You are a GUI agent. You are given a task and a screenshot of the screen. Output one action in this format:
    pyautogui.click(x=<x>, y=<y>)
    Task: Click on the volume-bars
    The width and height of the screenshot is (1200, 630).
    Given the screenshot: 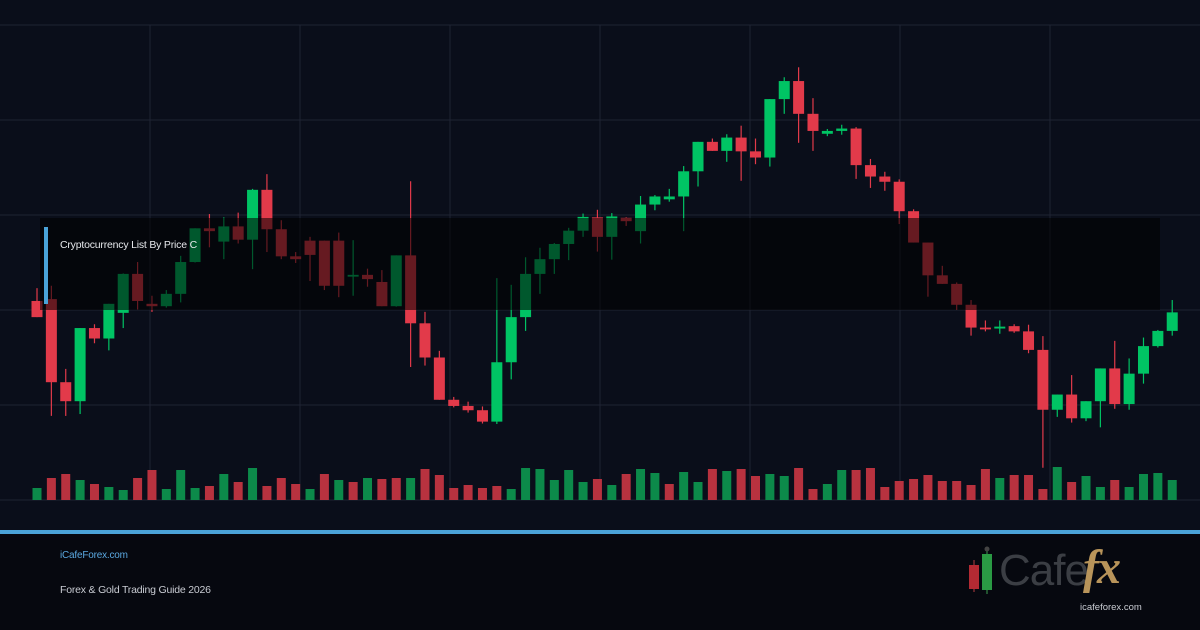 What is the action you would take?
    pyautogui.click(x=604, y=483)
    